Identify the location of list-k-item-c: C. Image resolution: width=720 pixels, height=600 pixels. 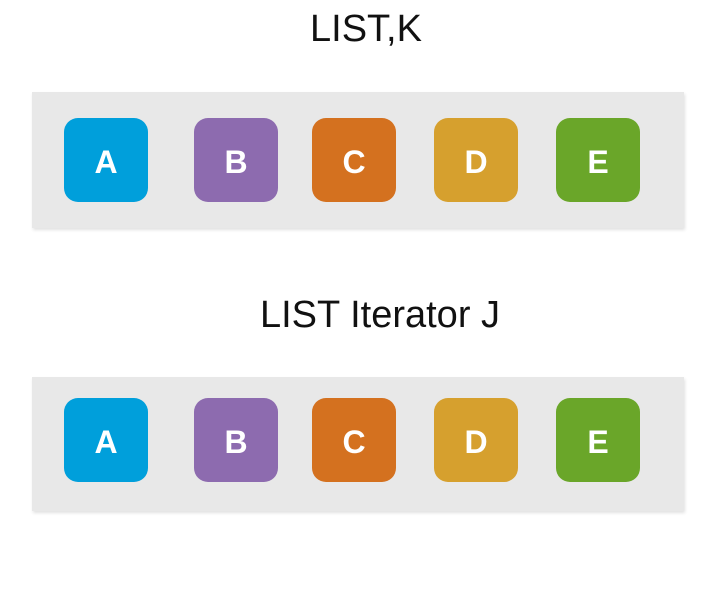
(354, 160).